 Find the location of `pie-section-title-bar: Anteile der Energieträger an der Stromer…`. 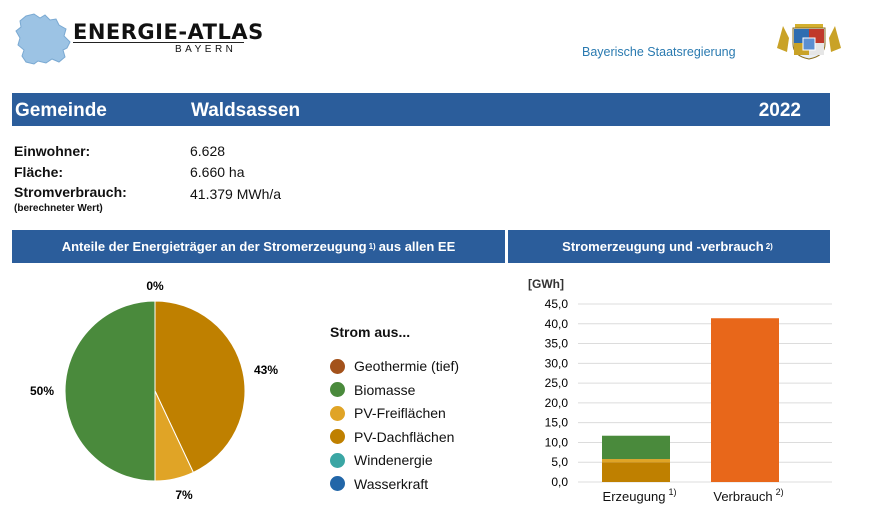

pie-section-title-bar: Anteile der Energieträger an der Stromer… is located at coordinates (258, 246).